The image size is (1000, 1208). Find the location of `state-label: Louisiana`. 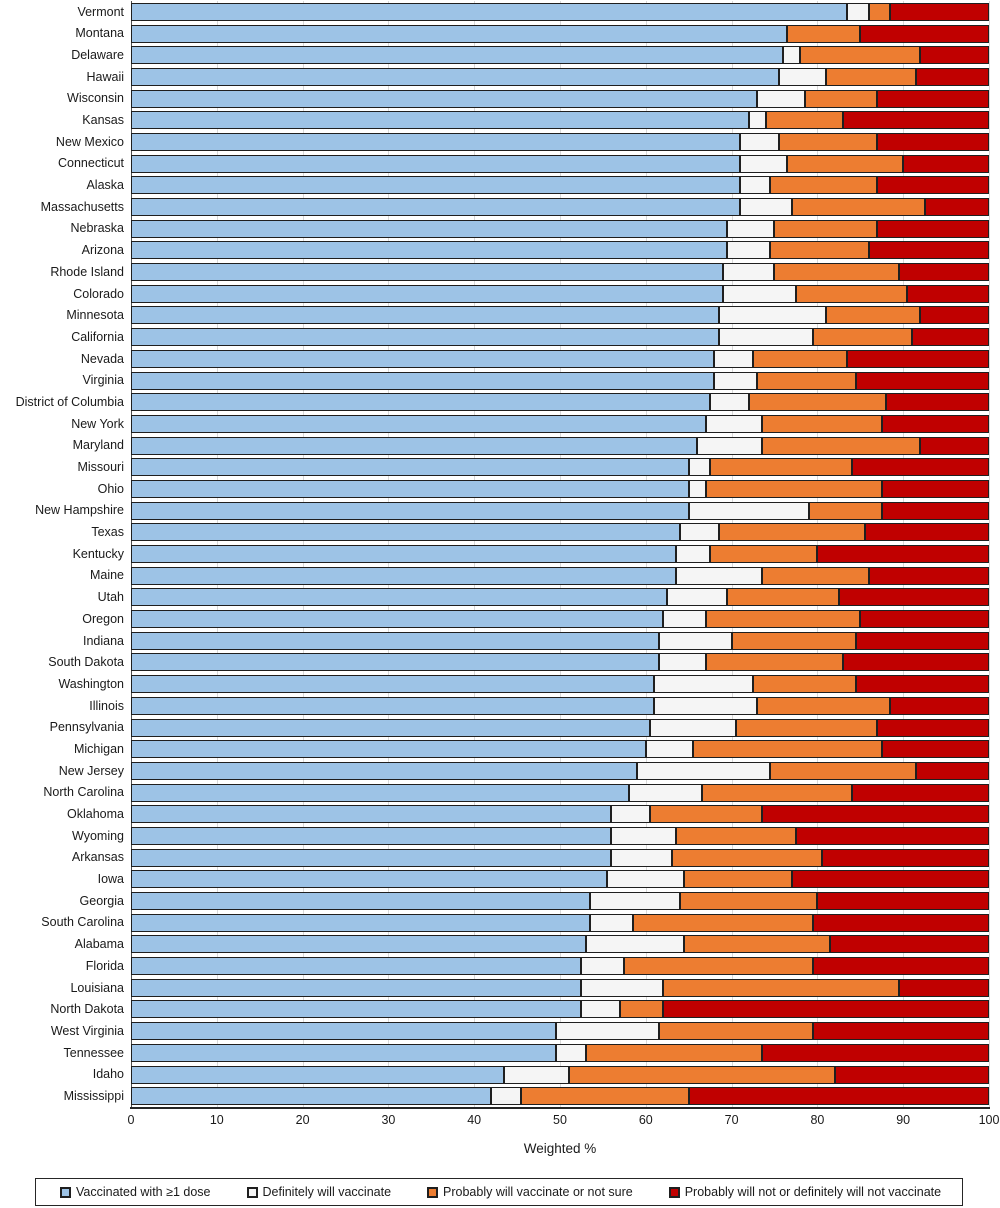

state-label: Louisiana is located at coordinates (97, 987).